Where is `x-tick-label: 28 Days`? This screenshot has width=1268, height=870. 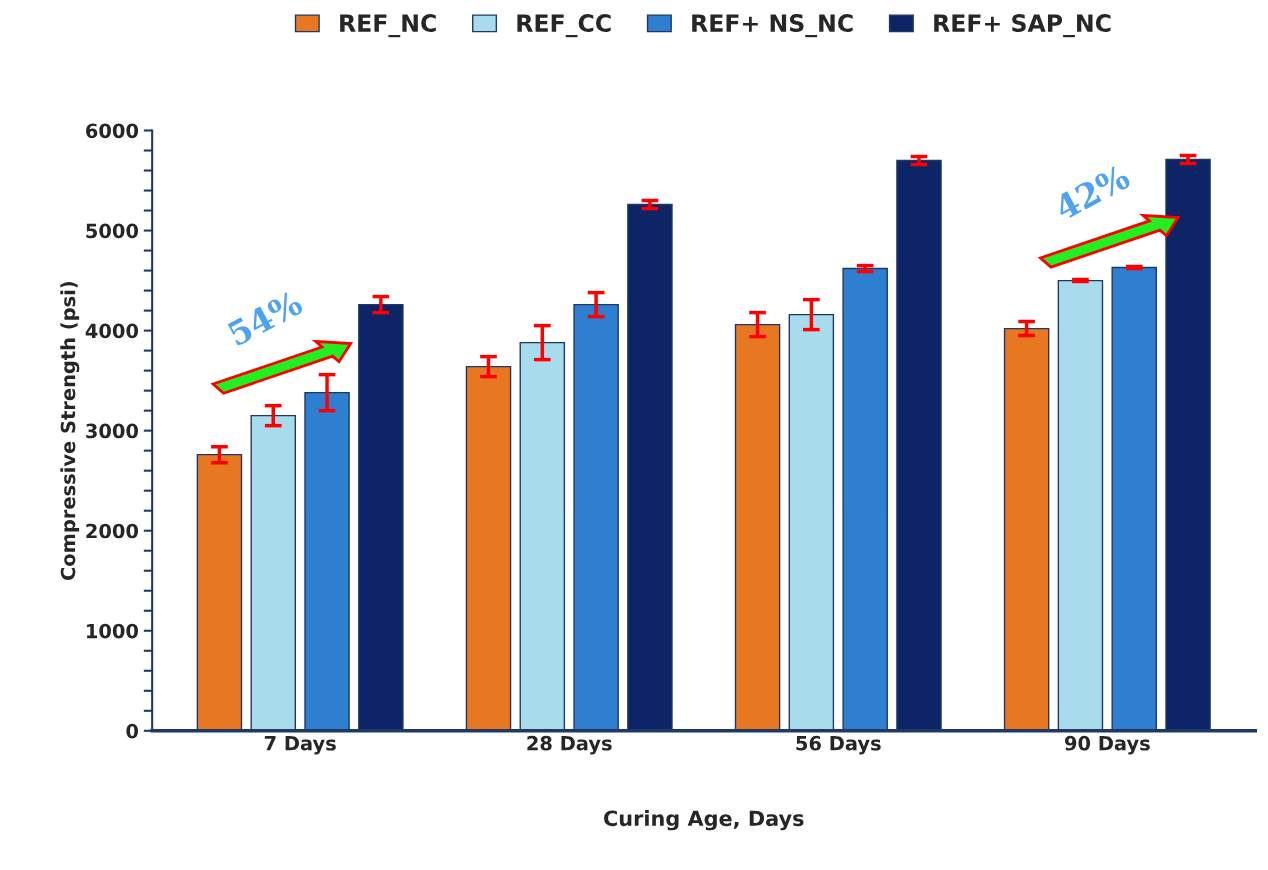 x-tick-label: 28 Days is located at coordinates (569, 745).